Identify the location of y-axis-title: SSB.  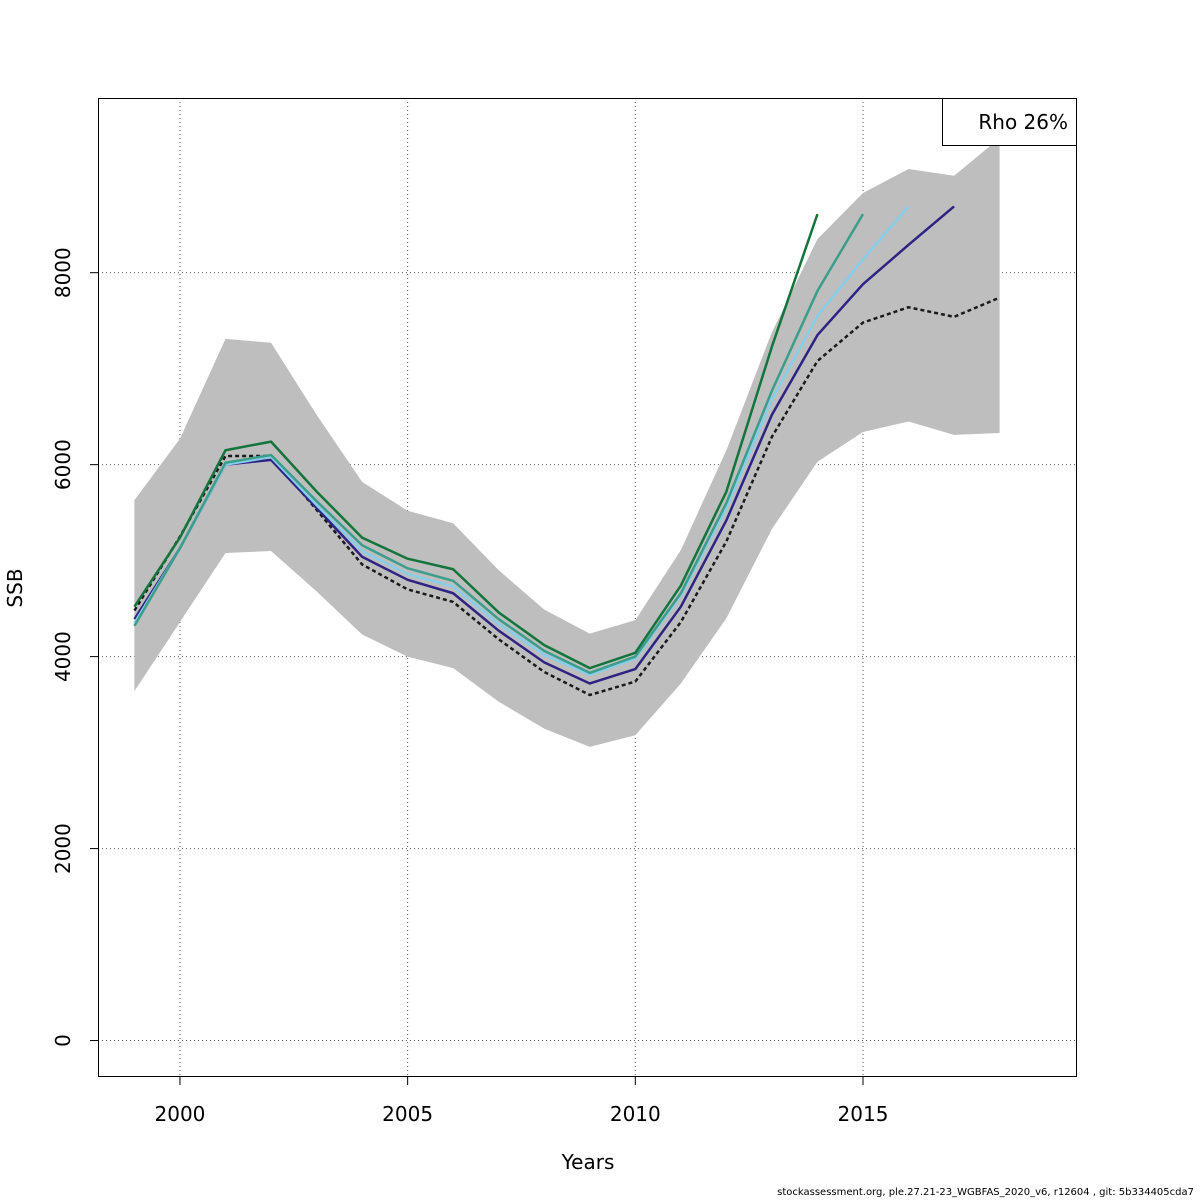
(15, 587).